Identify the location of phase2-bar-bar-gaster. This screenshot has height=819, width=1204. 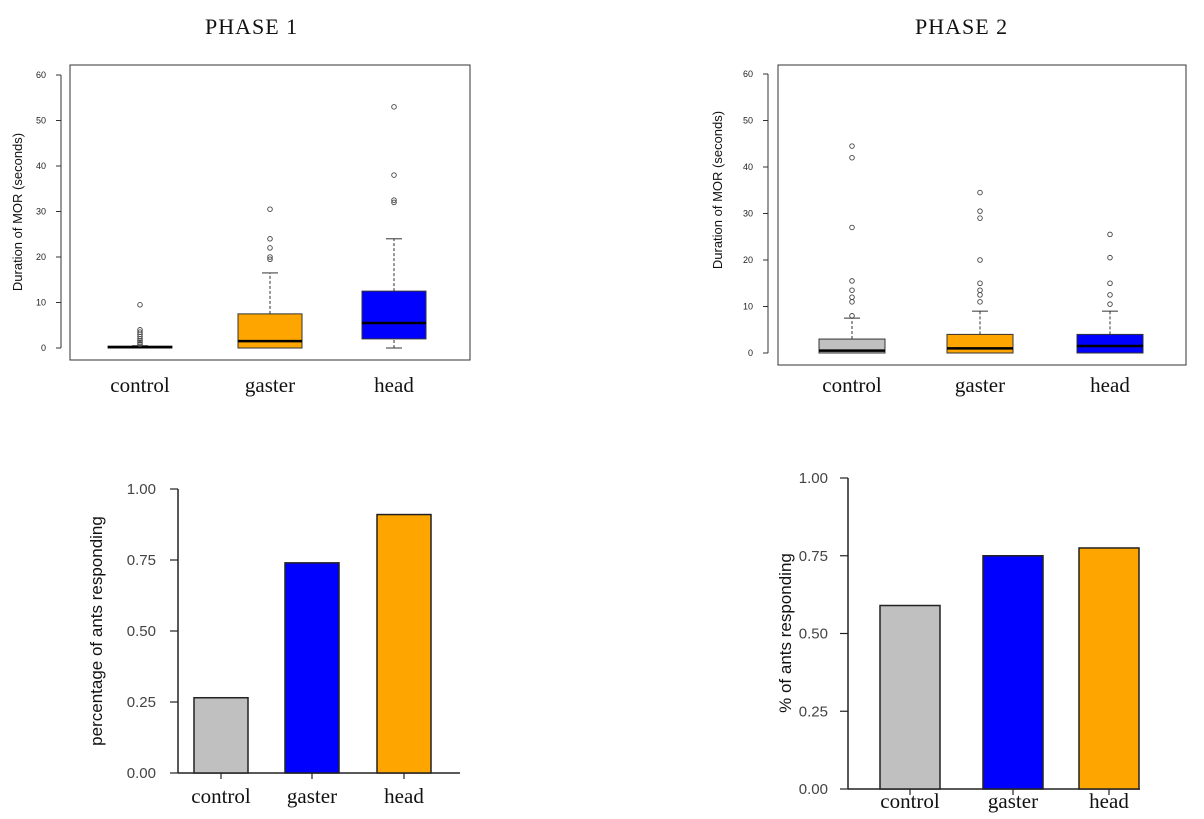
(1013, 672).